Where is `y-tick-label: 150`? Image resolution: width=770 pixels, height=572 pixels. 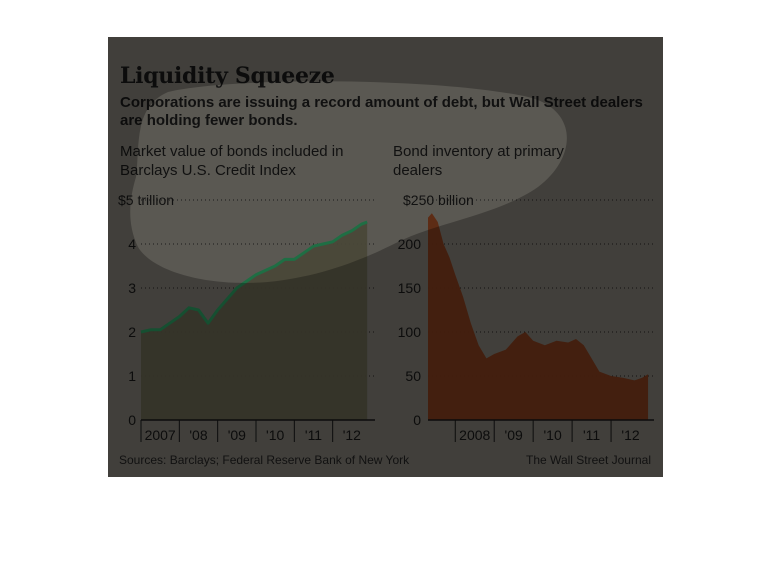 y-tick-label: 150 is located at coordinates (410, 288).